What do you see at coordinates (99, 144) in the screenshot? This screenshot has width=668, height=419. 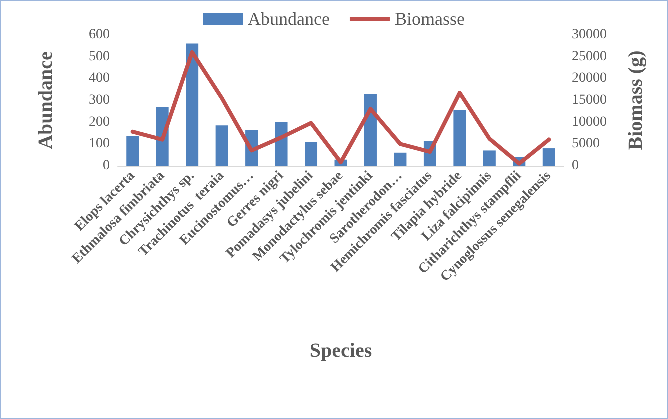 I see `y-tick-label: 100` at bounding box center [99, 144].